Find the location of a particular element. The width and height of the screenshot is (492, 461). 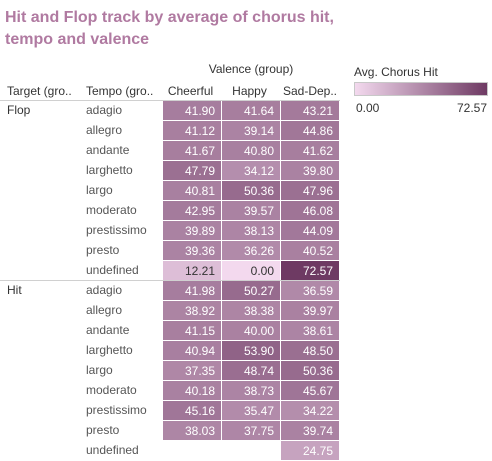

heatmap-cell: 38.61 is located at coordinates (310, 330).